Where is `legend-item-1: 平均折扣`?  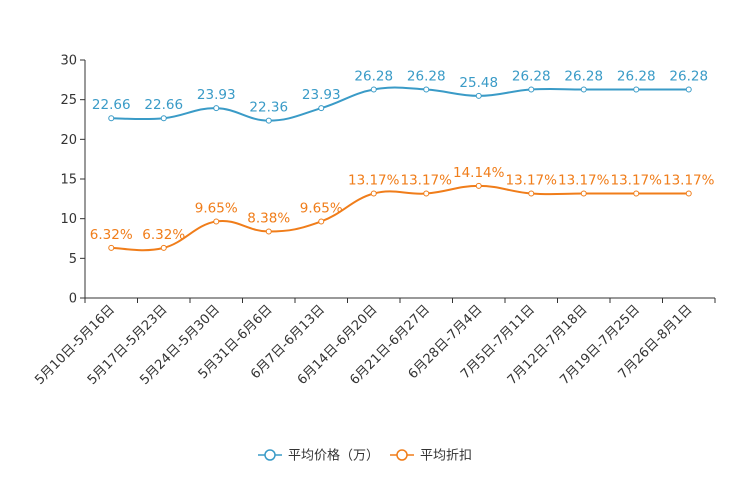 legend-item-1: 平均折扣 is located at coordinates (431, 456).